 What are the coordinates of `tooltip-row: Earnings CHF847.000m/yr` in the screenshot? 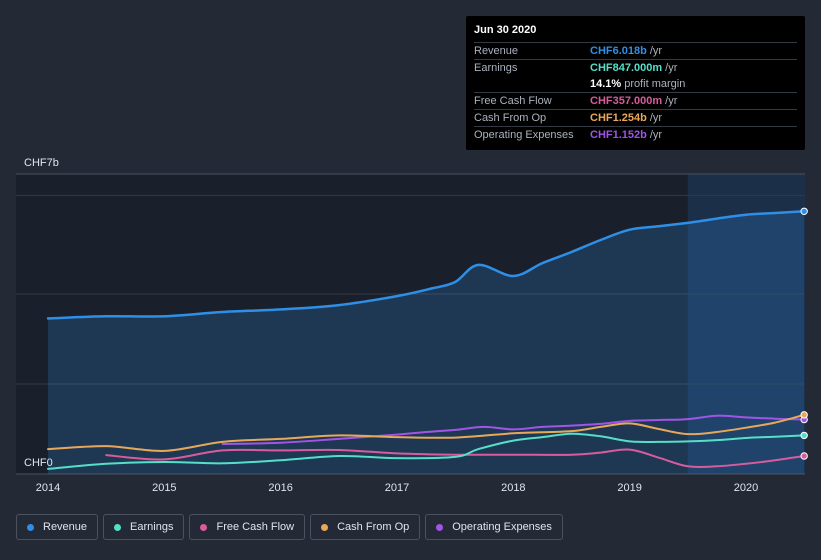 It's located at (635, 67).